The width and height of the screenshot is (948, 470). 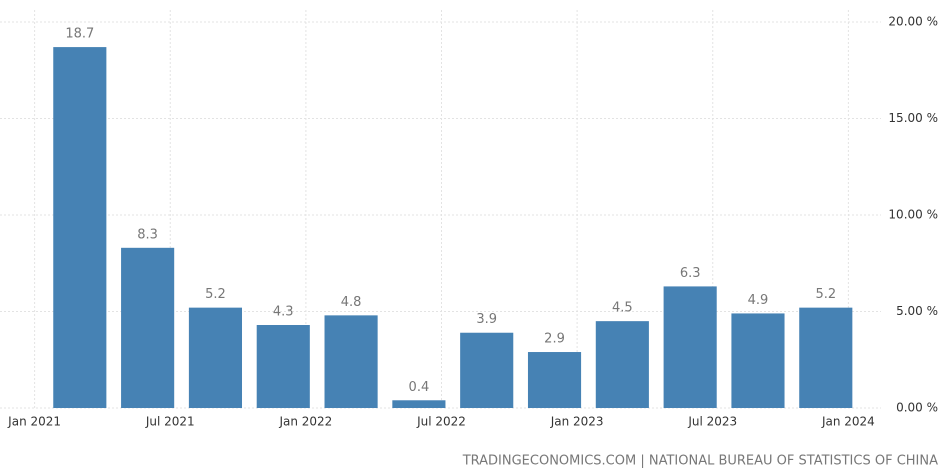 What do you see at coordinates (758, 300) in the screenshot?
I see `value-label: 4.9` at bounding box center [758, 300].